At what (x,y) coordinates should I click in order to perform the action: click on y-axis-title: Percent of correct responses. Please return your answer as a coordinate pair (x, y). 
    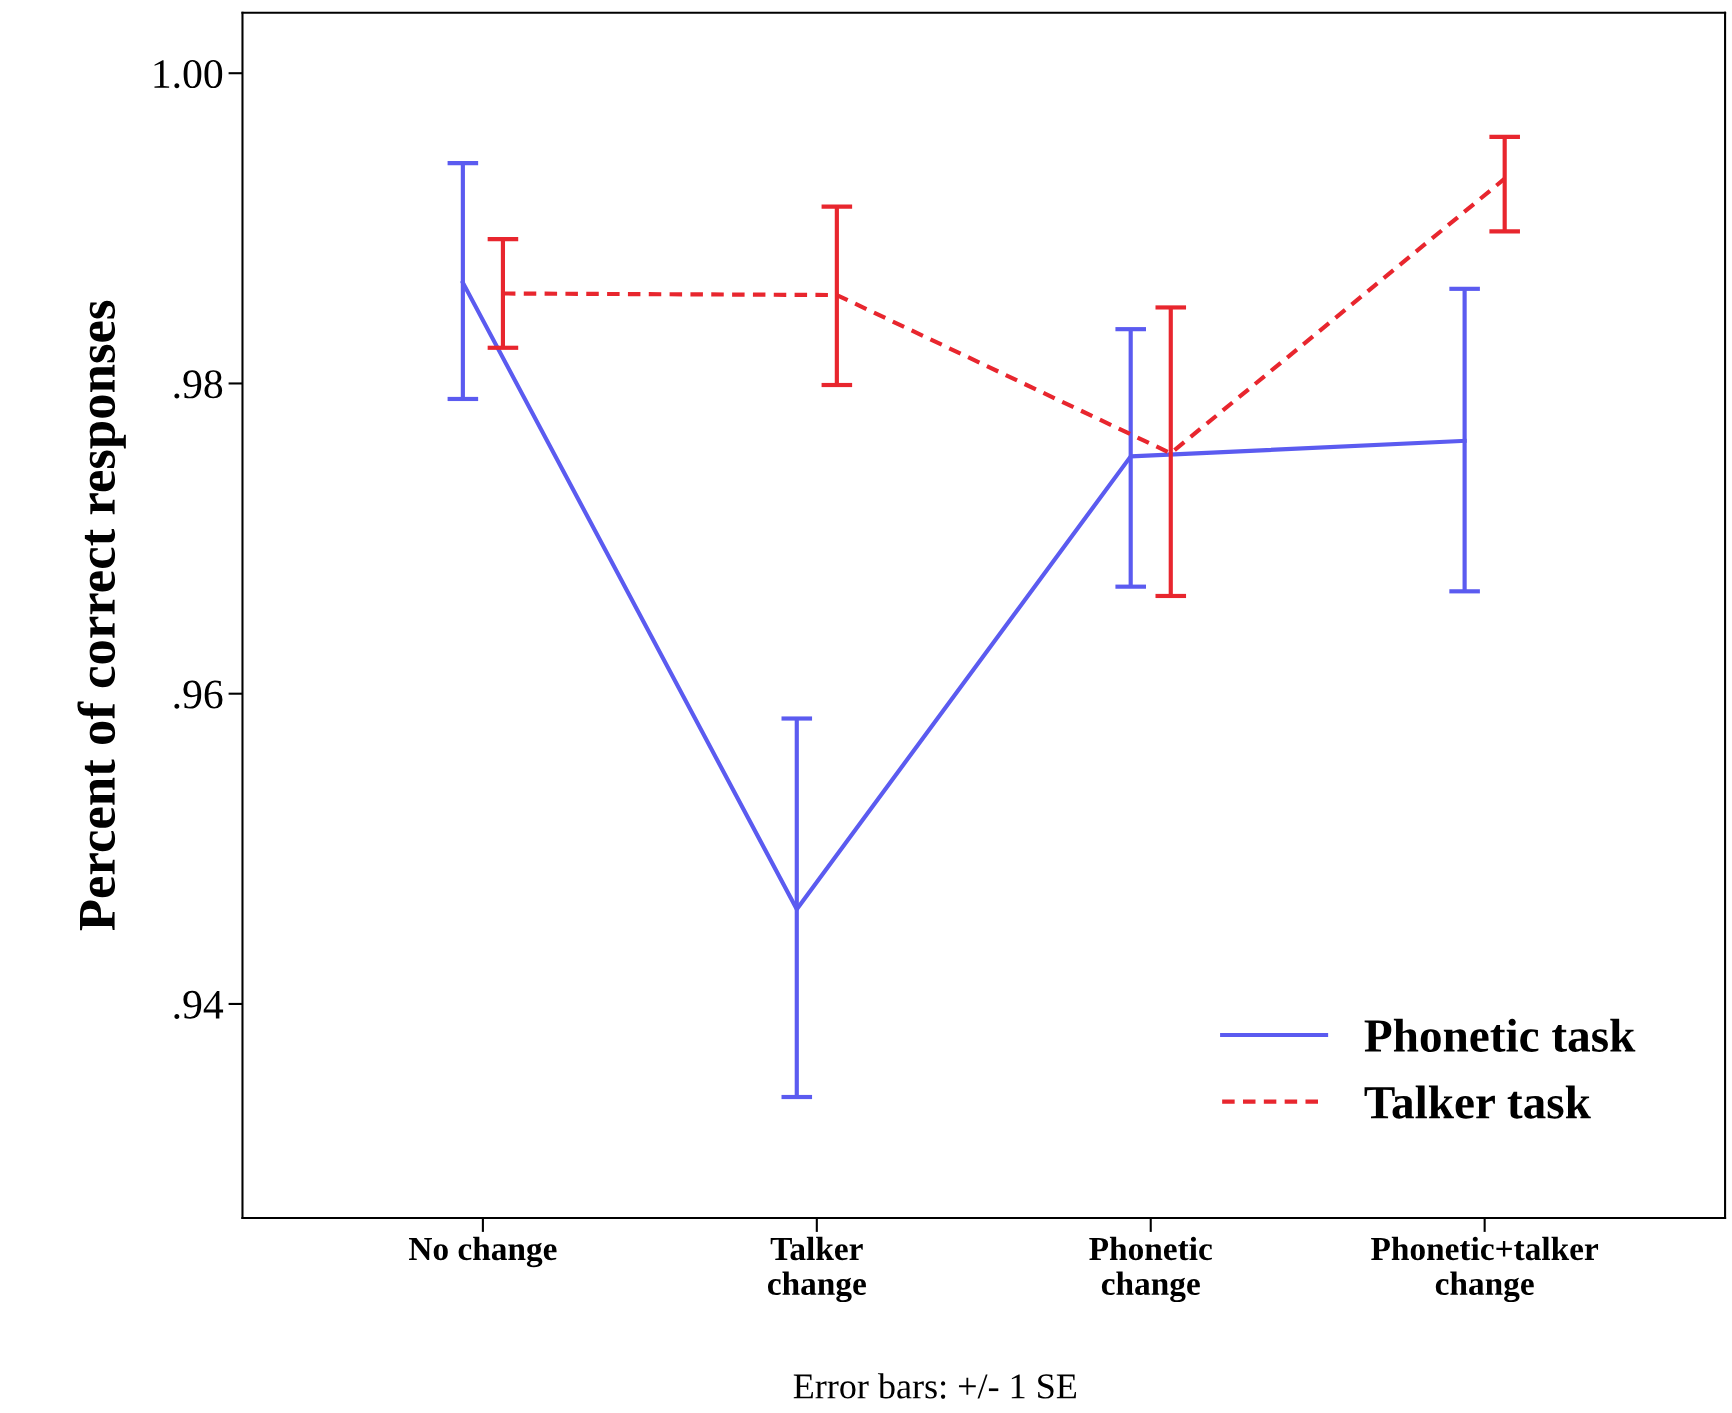
    Looking at the image, I should click on (101, 615).